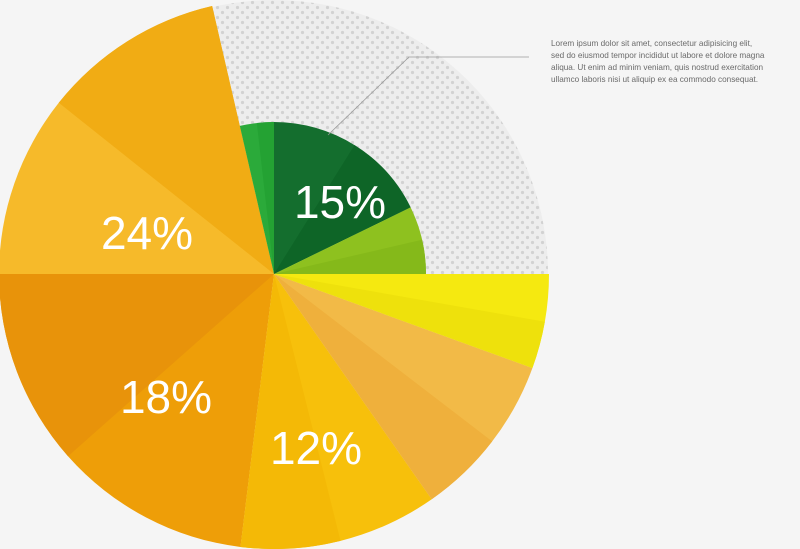 The height and width of the screenshot is (549, 800). What do you see at coordinates (428, 96) in the screenshot?
I see `leader-line` at bounding box center [428, 96].